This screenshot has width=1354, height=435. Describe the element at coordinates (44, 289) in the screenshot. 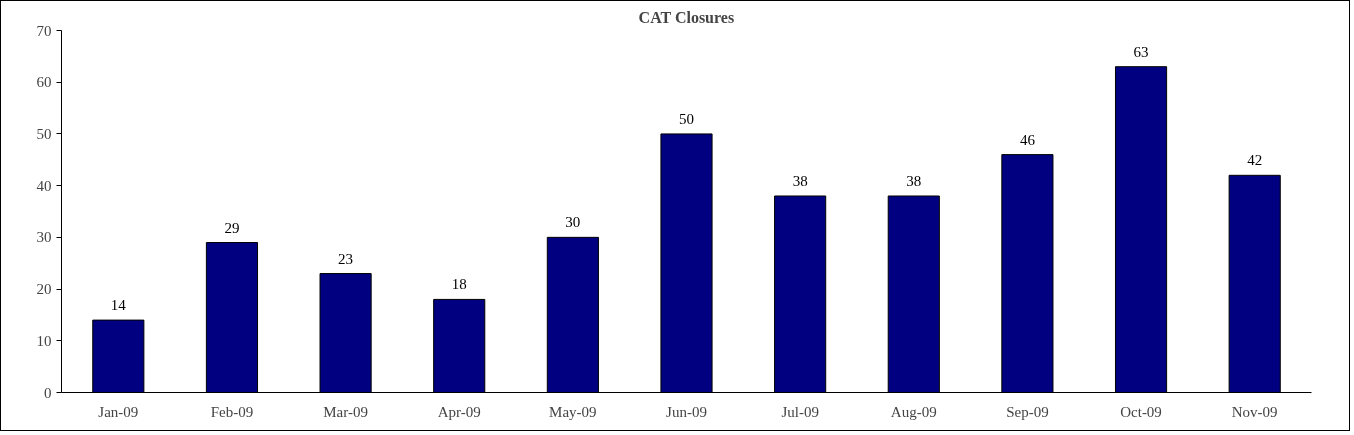

I see `y-tick-label: 20` at that location.